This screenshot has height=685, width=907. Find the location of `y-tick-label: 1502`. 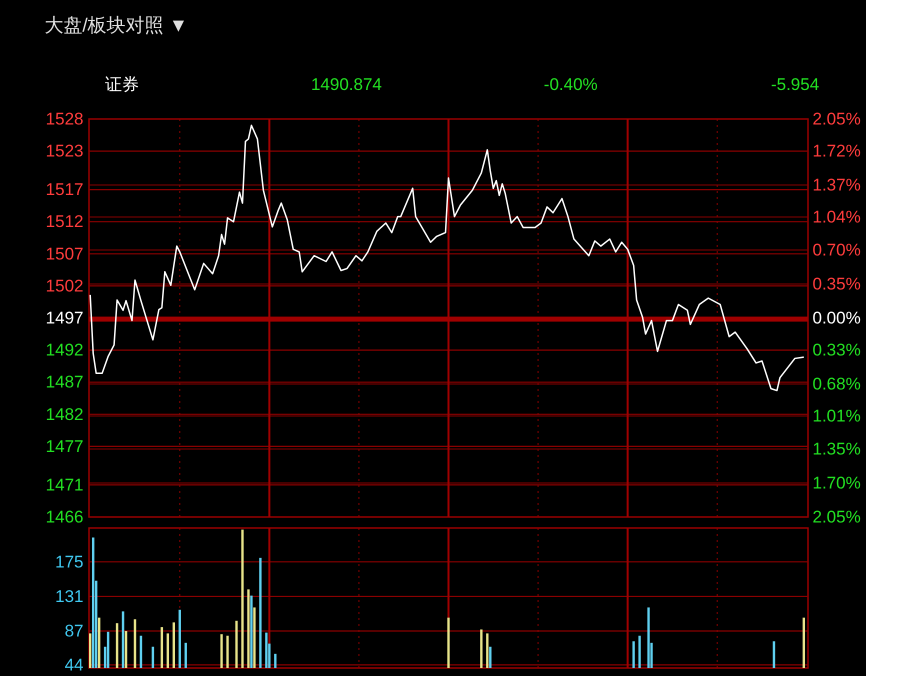

y-tick-label: 1502 is located at coordinates (65, 286).